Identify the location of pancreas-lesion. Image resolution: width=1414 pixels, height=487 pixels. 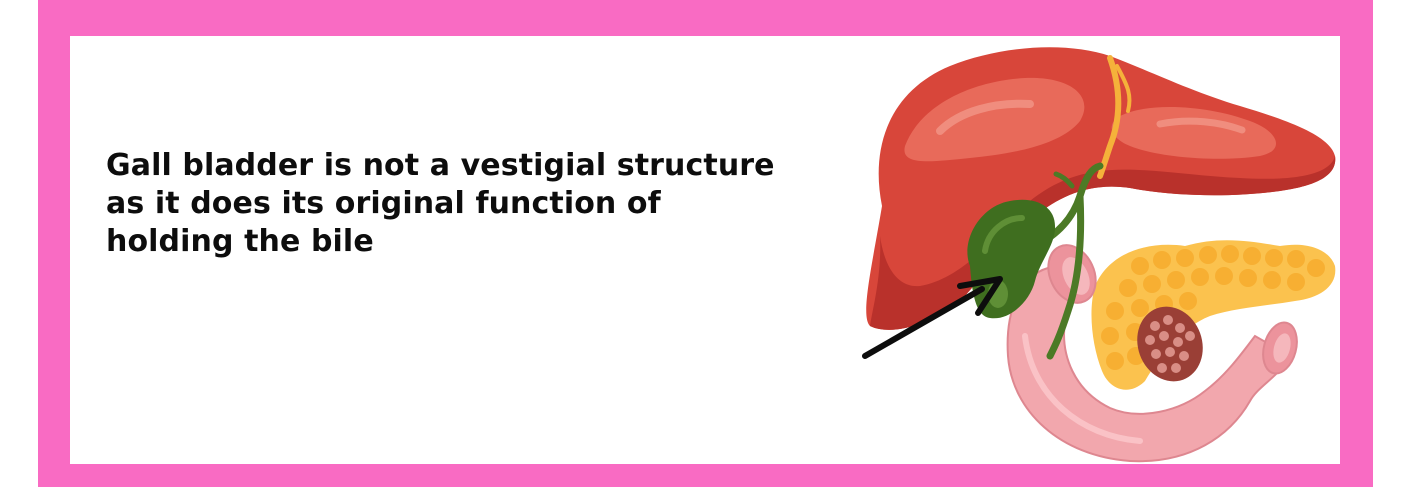
(1170, 344).